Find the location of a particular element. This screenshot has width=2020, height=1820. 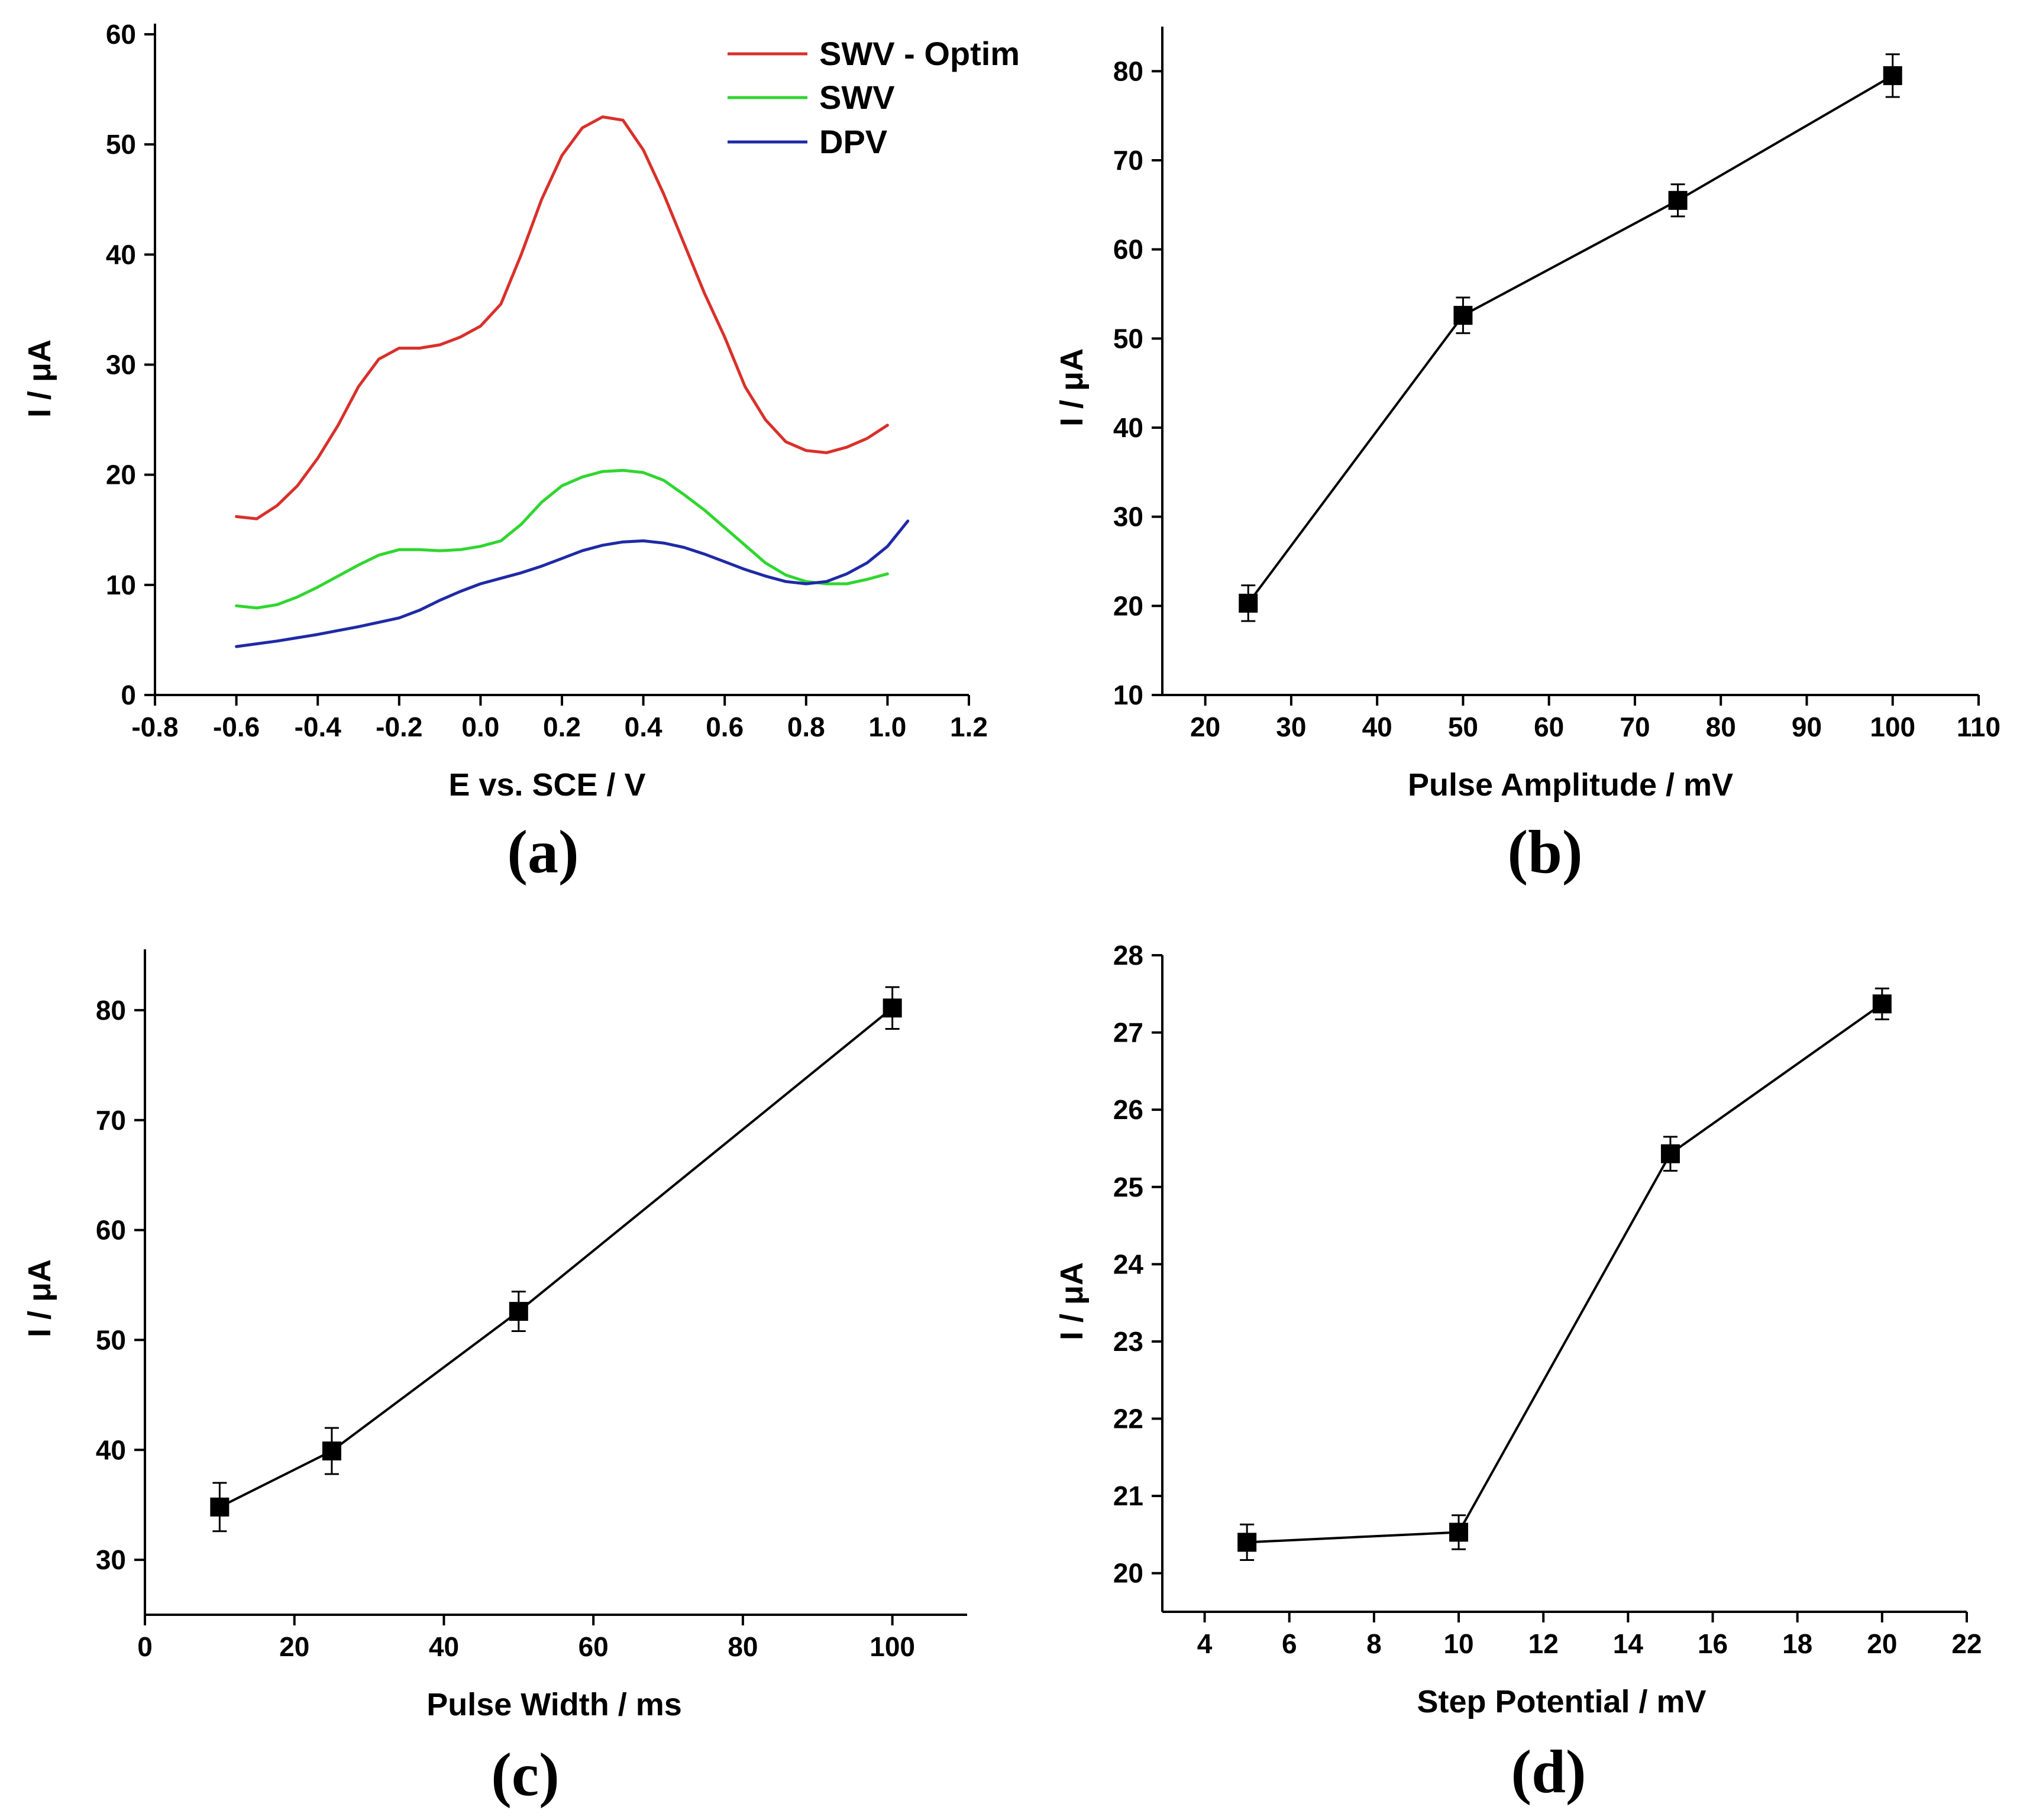

panel-d-x-tick-label: 22 is located at coordinates (1966, 1643).